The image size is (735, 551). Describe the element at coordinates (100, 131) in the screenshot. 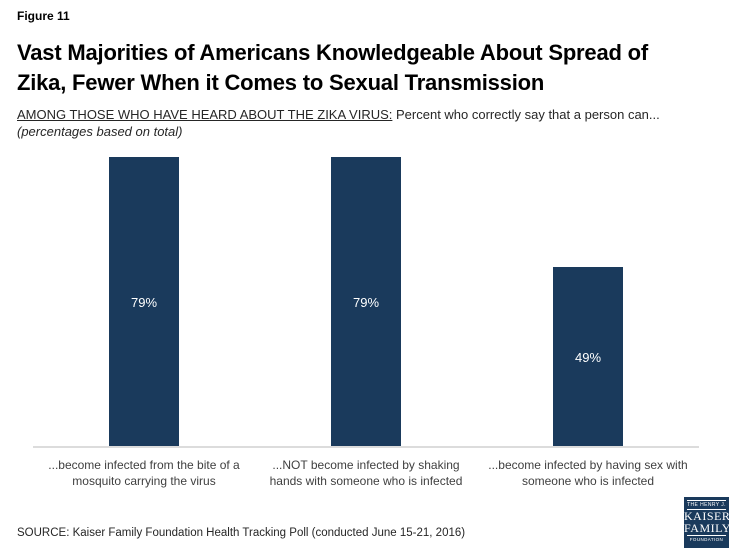

I see `subtitle-italic: (percentages based on total)` at that location.